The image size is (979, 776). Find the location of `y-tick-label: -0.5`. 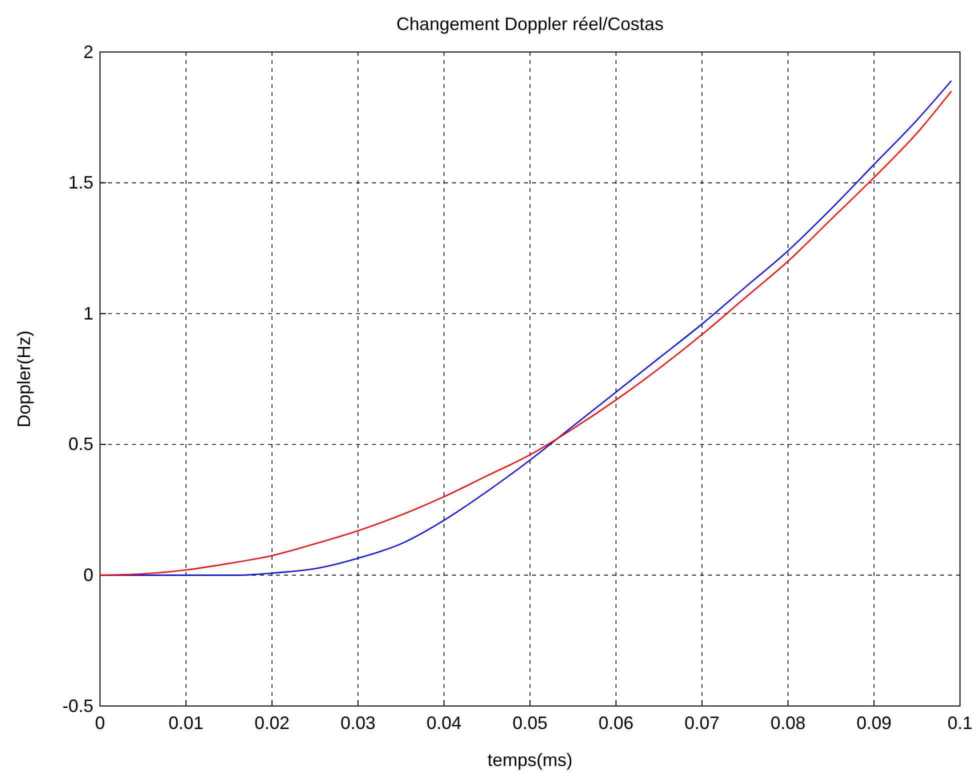

y-tick-label: -0.5 is located at coordinates (78, 706).